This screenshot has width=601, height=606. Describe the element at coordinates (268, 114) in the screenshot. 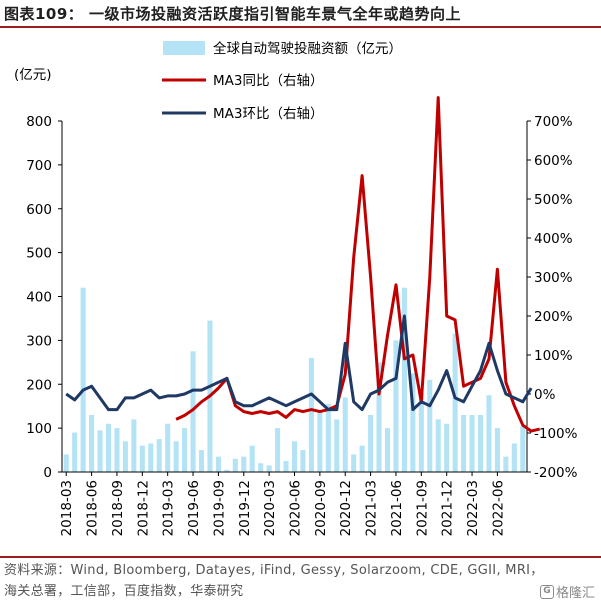

I see `legend-label: MA3环比（右轴）` at that location.